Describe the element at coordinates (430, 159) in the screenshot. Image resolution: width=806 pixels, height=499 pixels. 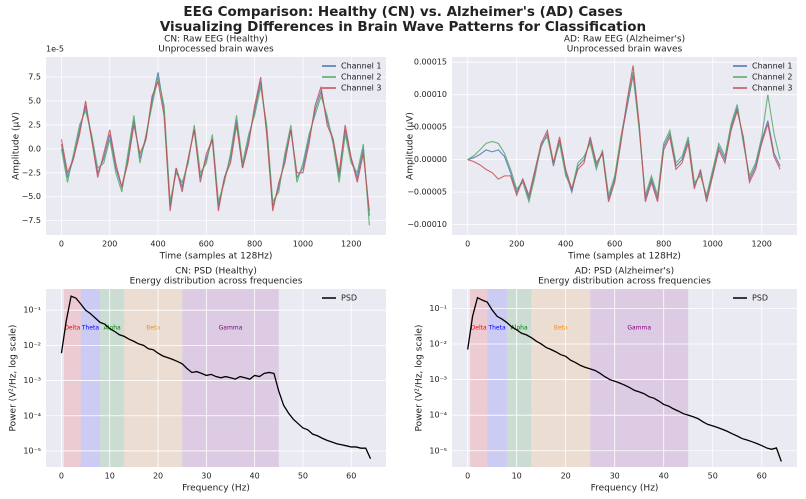
I see `y-tick-label: 0.00000` at that location.